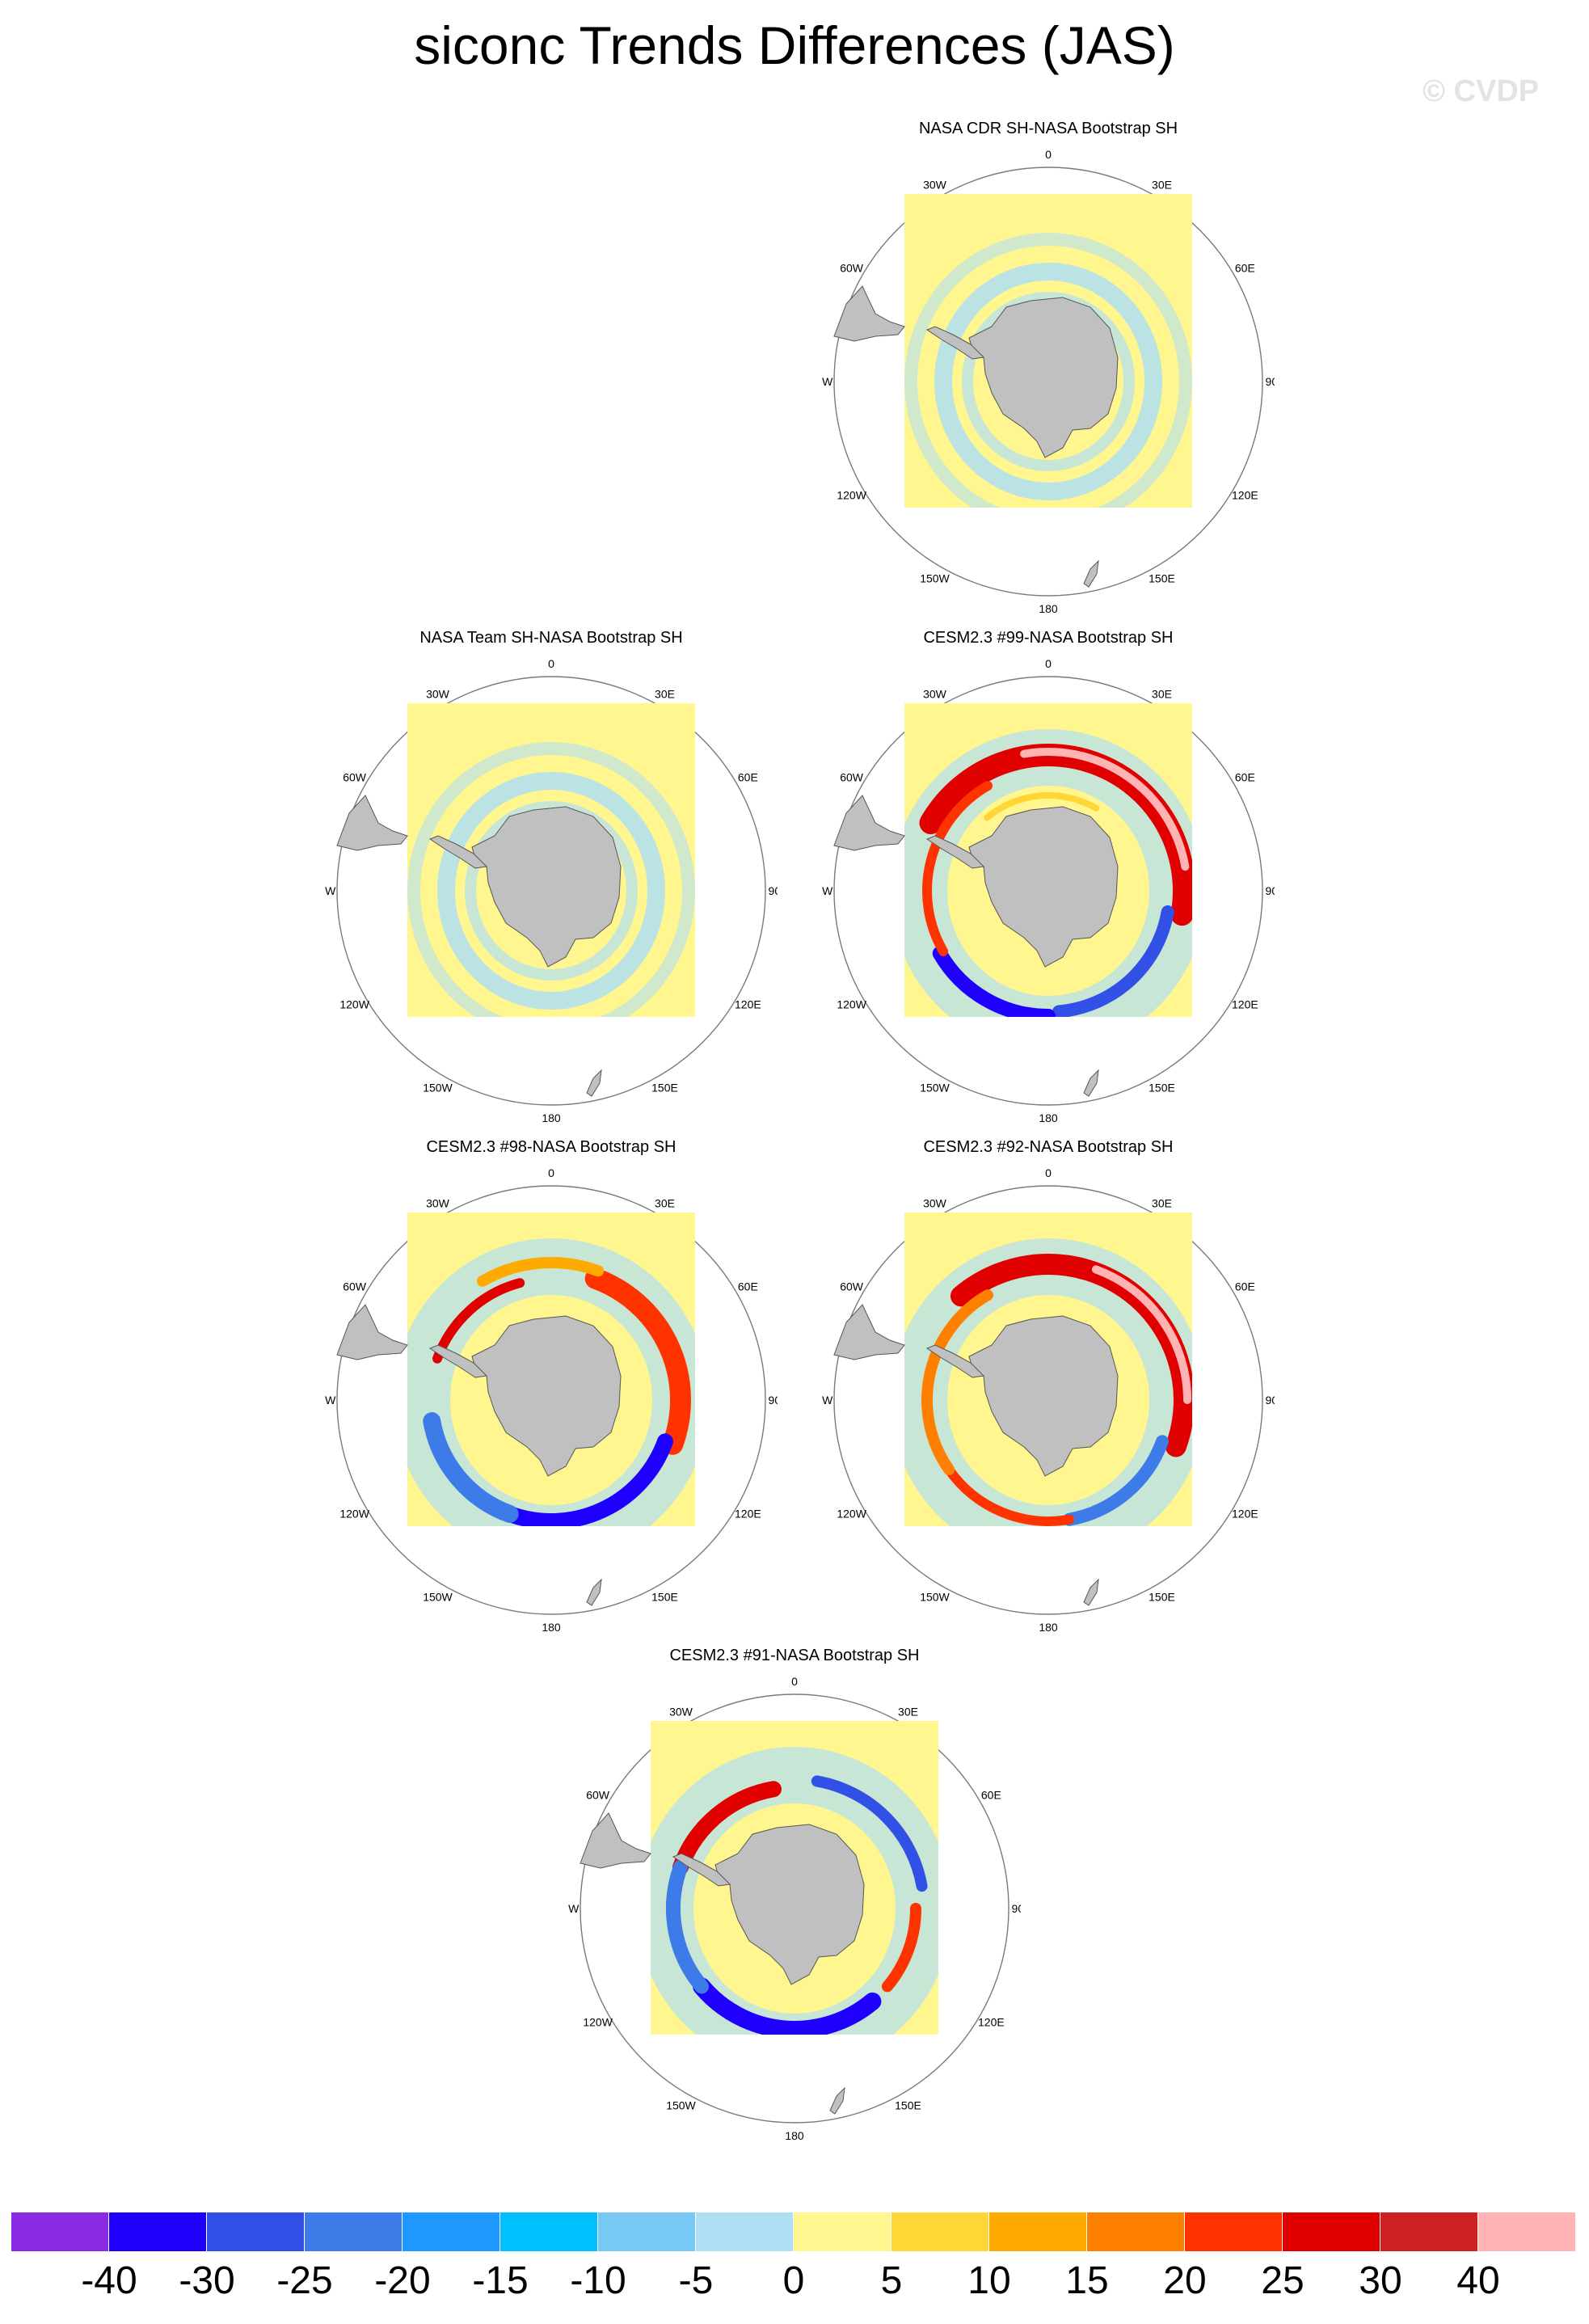 This screenshot has width=1589, height=2324. Describe the element at coordinates (696, 2281) in the screenshot. I see `colorbar-tick-label: -5` at that location.